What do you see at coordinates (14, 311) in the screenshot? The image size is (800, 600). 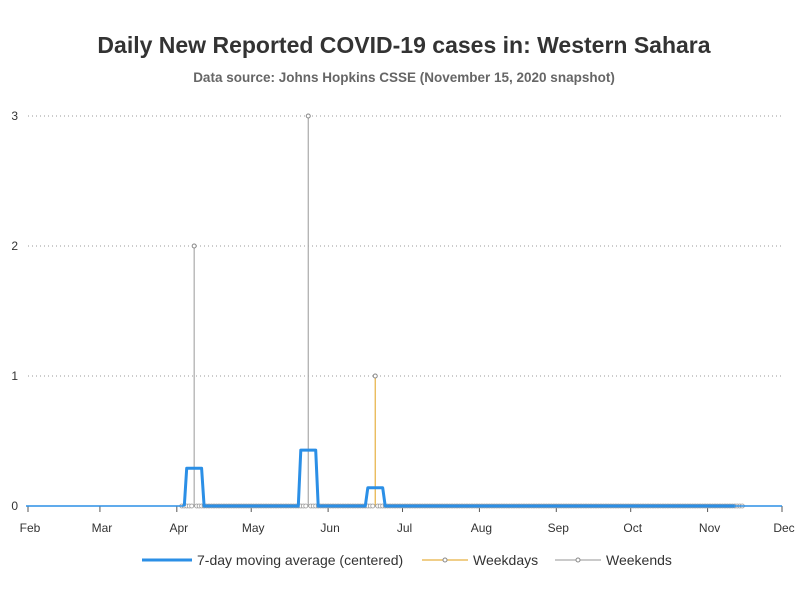 I see `y-axis: 0 1 2 3` at bounding box center [14, 311].